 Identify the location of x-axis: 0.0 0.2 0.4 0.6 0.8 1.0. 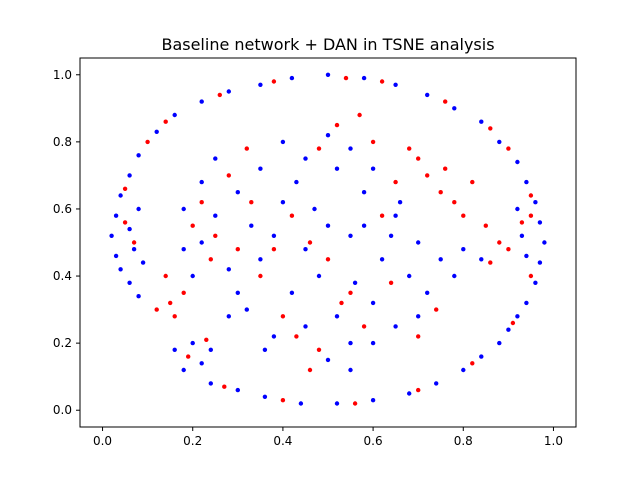
(328, 437).